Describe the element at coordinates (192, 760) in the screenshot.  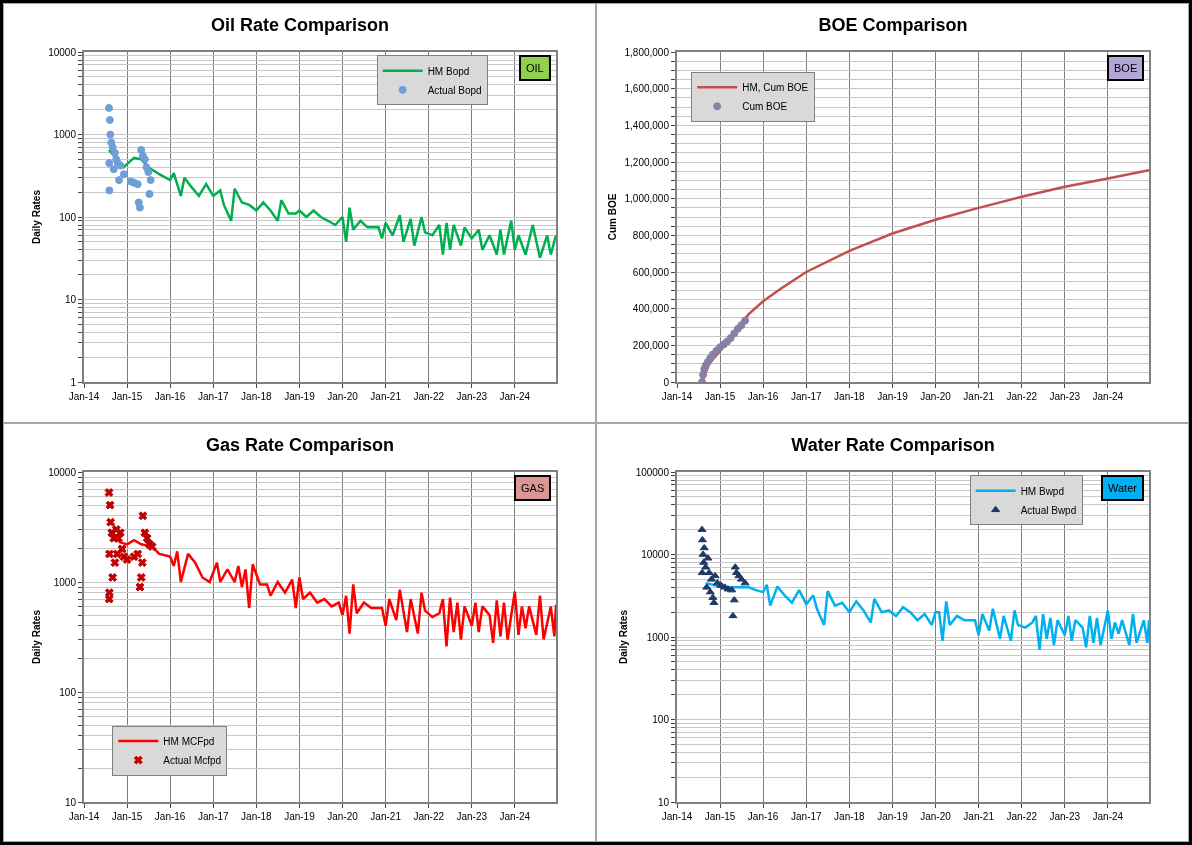
I see `legend-label: Actual Mcfpd` at that location.